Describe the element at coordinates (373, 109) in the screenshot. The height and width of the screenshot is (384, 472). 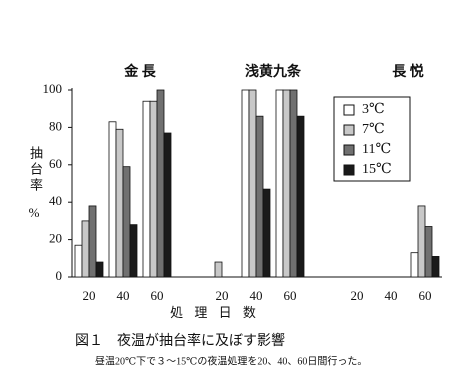
I see `legend-label: 3℃` at that location.